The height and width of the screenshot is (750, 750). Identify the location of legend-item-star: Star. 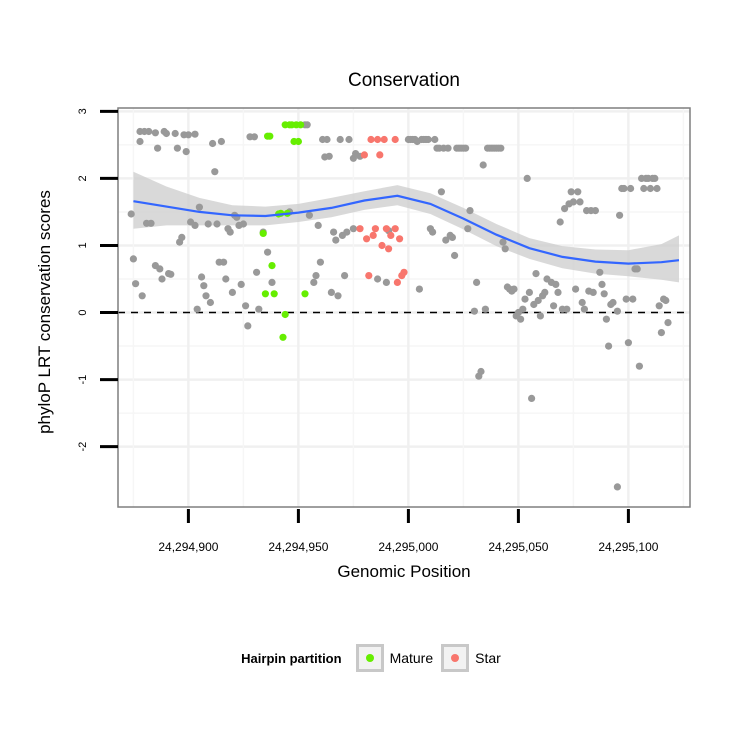
(471, 658).